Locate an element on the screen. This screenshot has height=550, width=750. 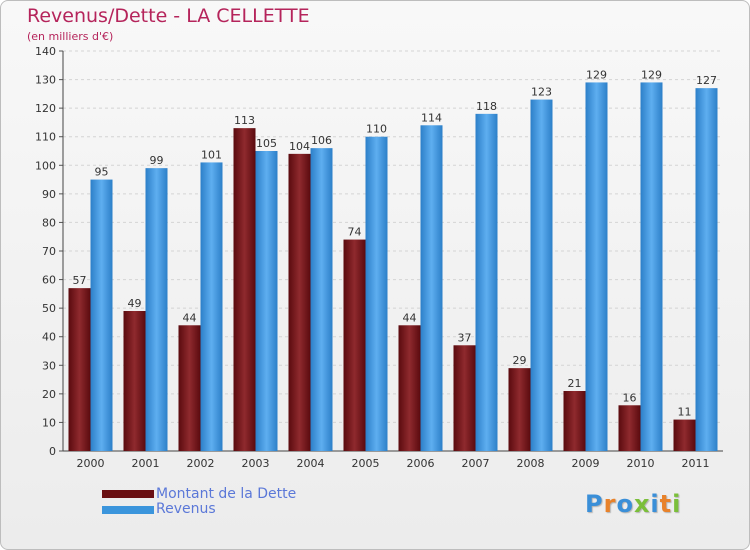
x-tick-label: 2009 is located at coordinates (586, 463).